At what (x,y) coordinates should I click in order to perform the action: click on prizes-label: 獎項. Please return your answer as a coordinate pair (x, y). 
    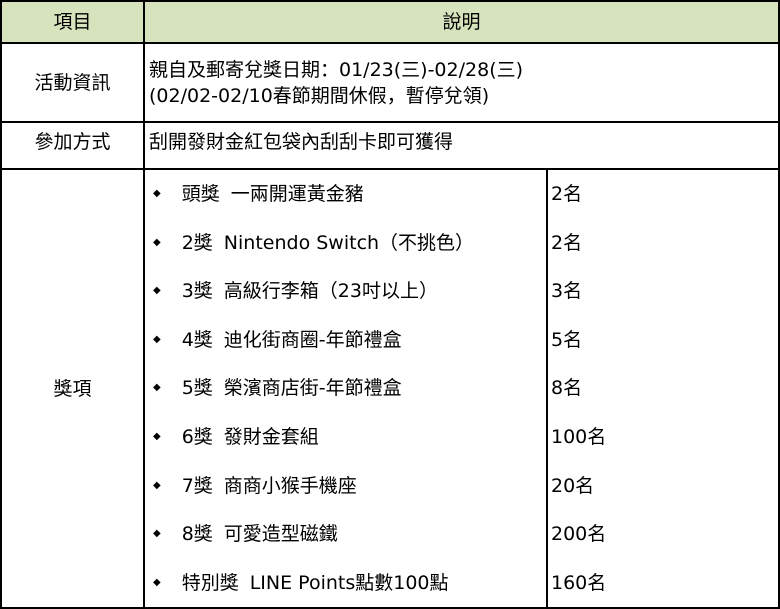
    Looking at the image, I should click on (73, 388).